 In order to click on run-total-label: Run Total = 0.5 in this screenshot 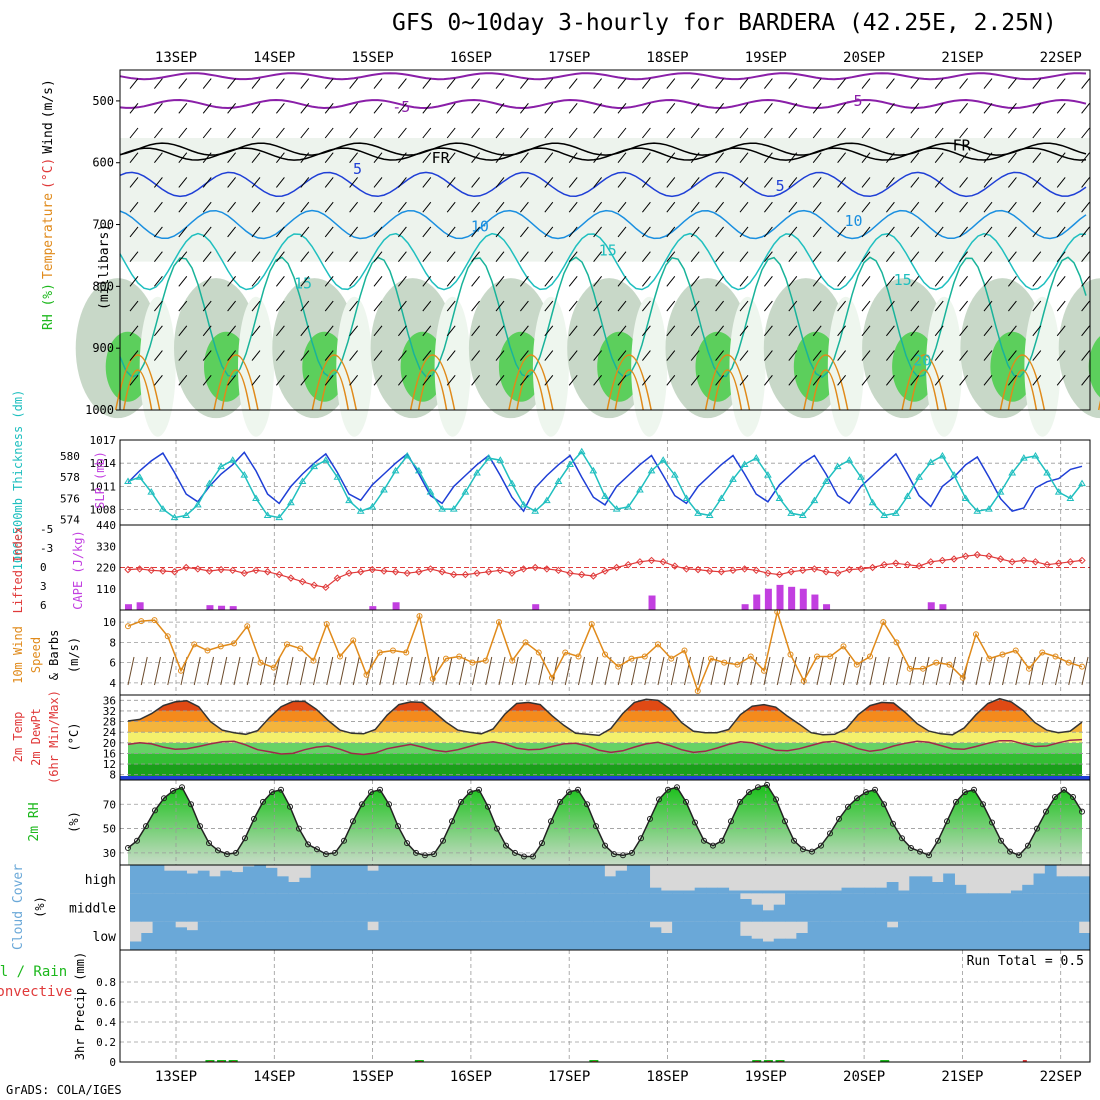, I will do `click(1025, 961)`.